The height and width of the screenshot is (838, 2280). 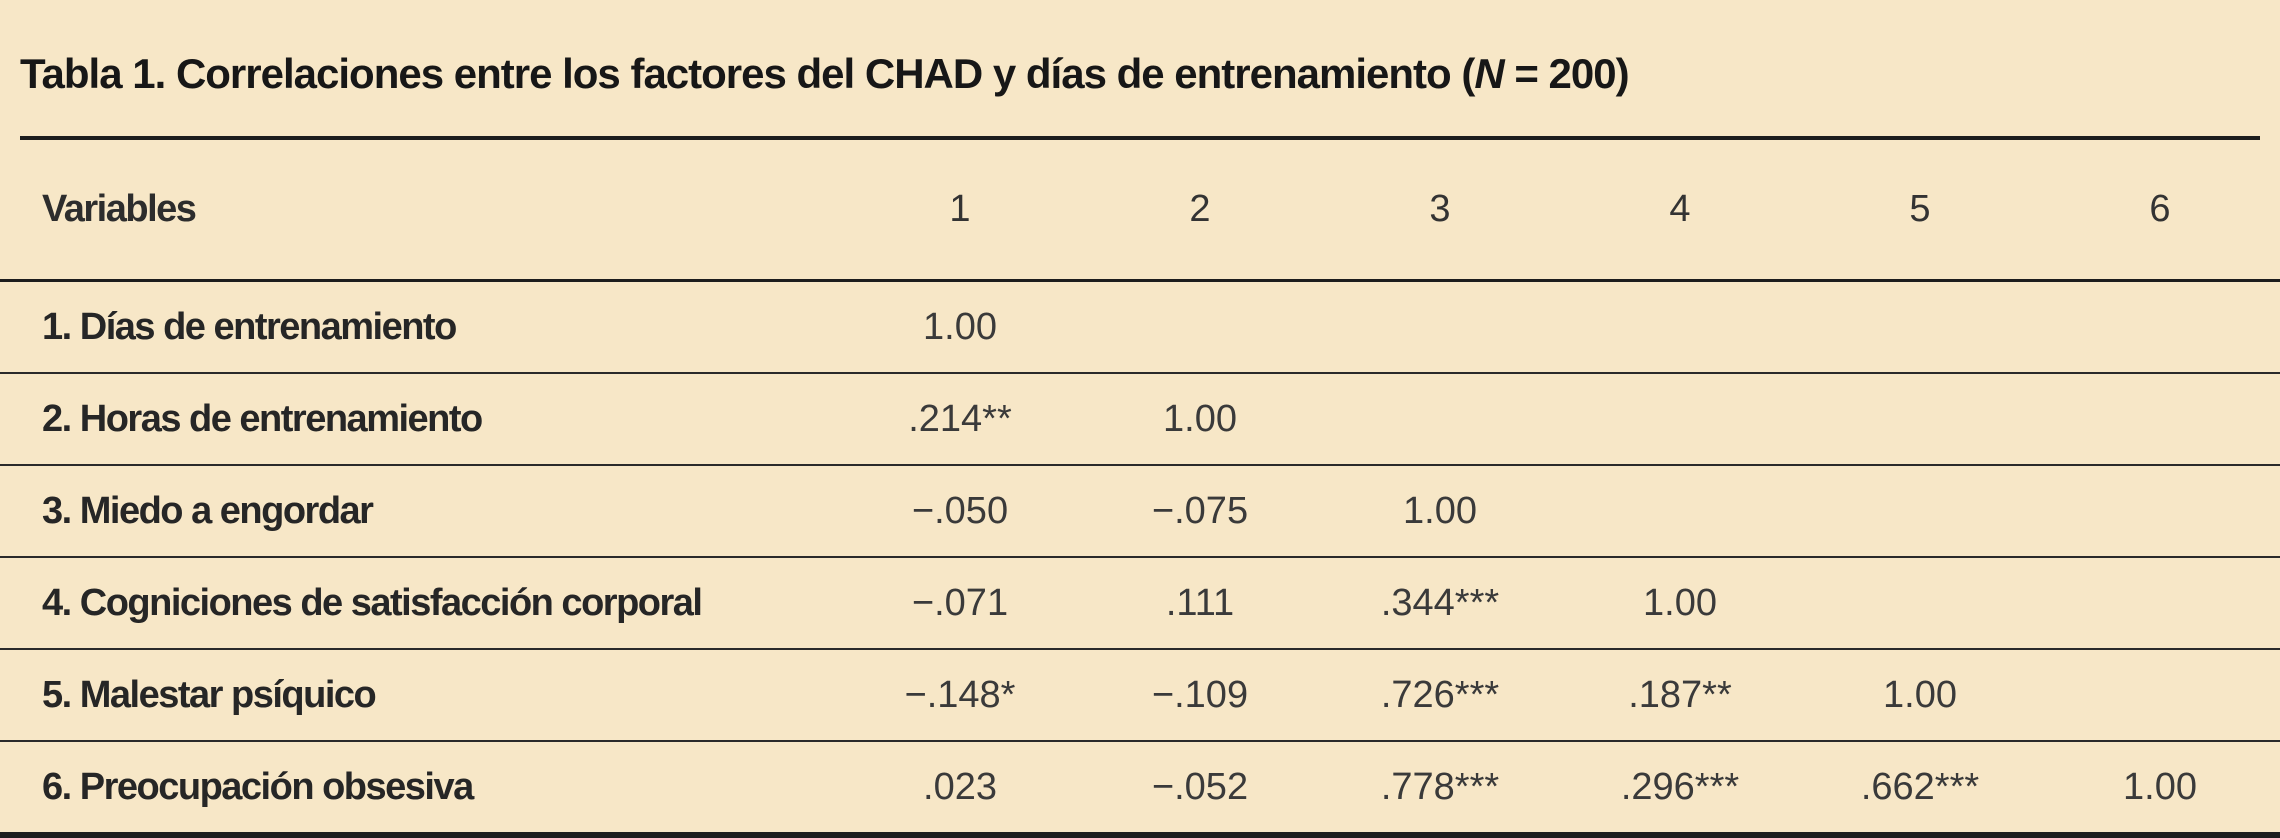 What do you see at coordinates (1140, 328) in the screenshot?
I see `table-row: 1. Días de entrenamiento 1.00` at bounding box center [1140, 328].